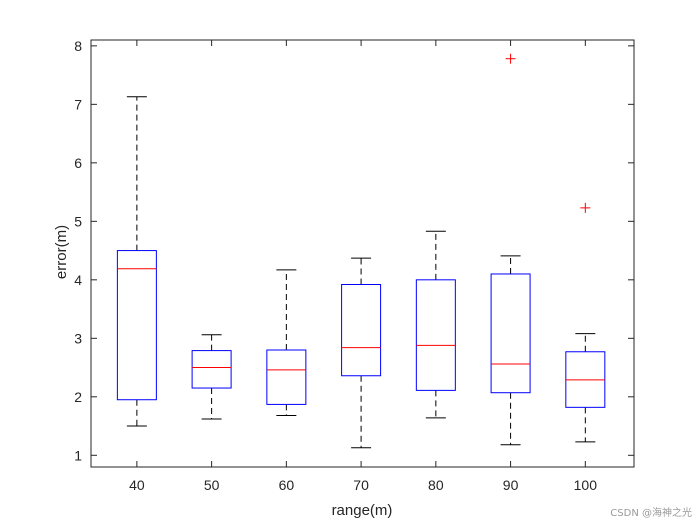 Image resolution: width=700 pixels, height=525 pixels. I want to click on y-axis-title: error(m), so click(61, 252).